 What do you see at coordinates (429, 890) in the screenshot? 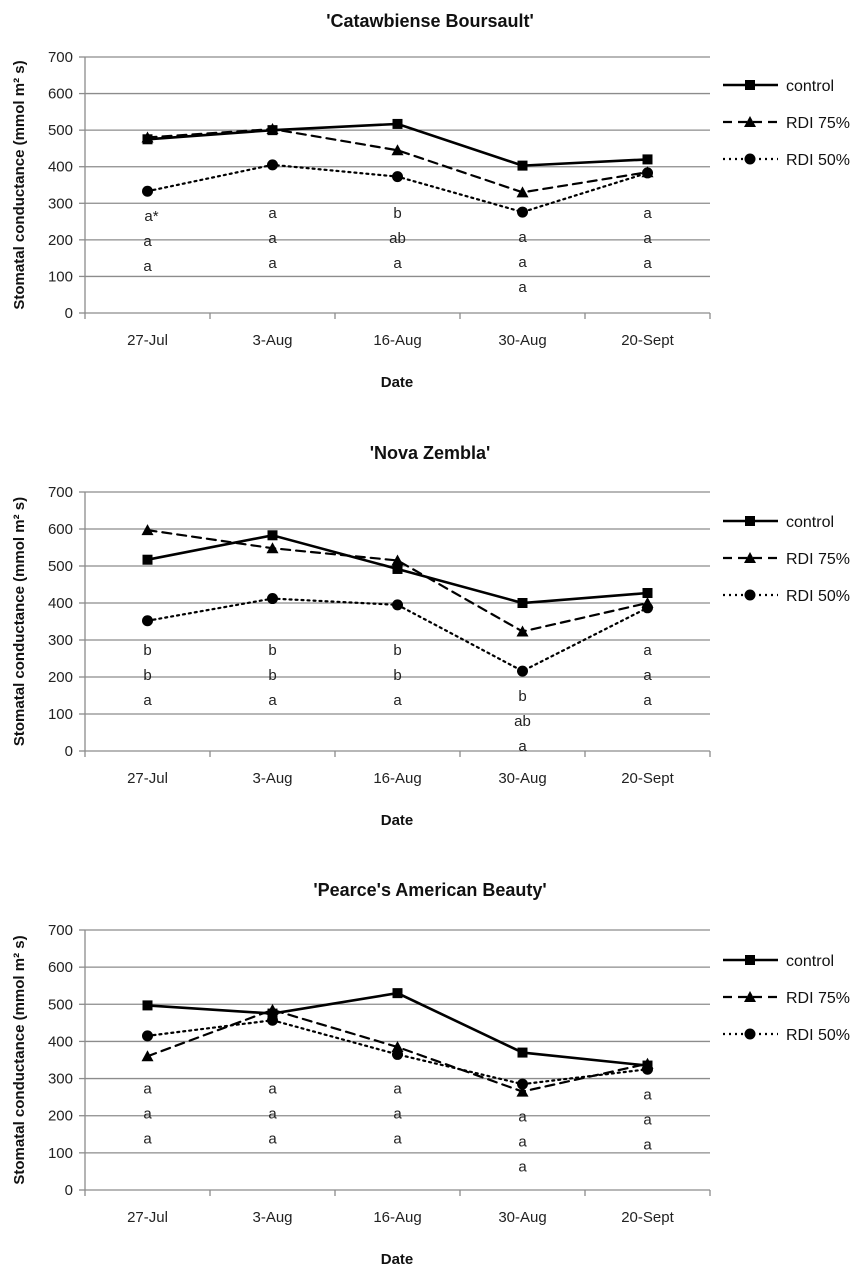
I see `chart-title: 'Pearce's American Beauty'` at bounding box center [429, 890].